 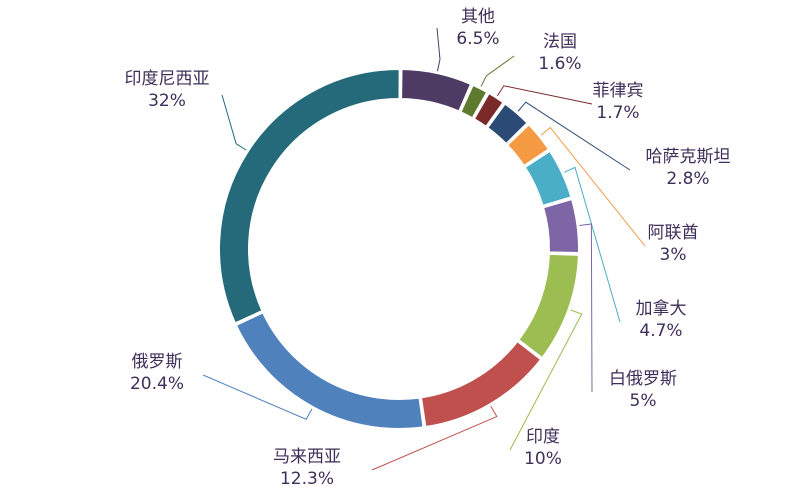 What do you see at coordinates (478, 17) in the screenshot?
I see `slice-label-0: 其他` at bounding box center [478, 17].